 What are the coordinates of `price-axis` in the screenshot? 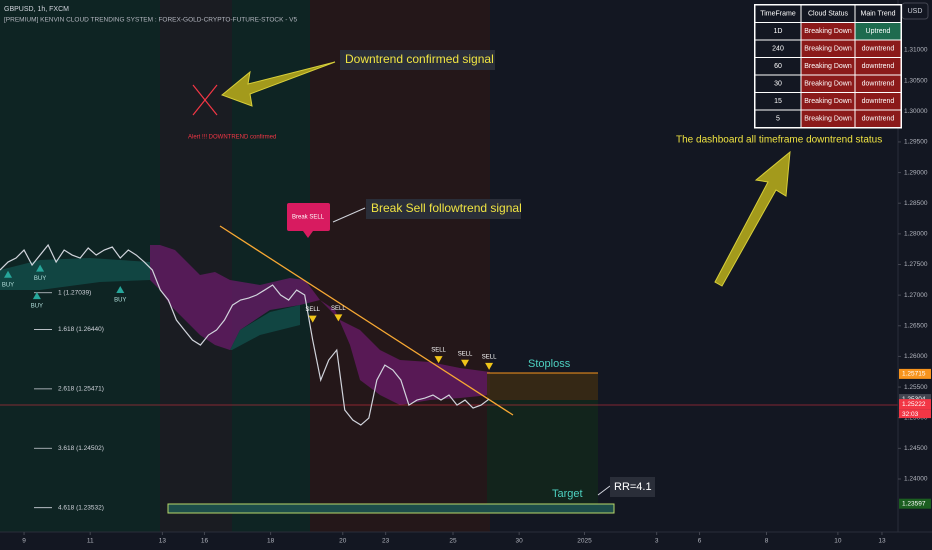 It's located at (915, 275).